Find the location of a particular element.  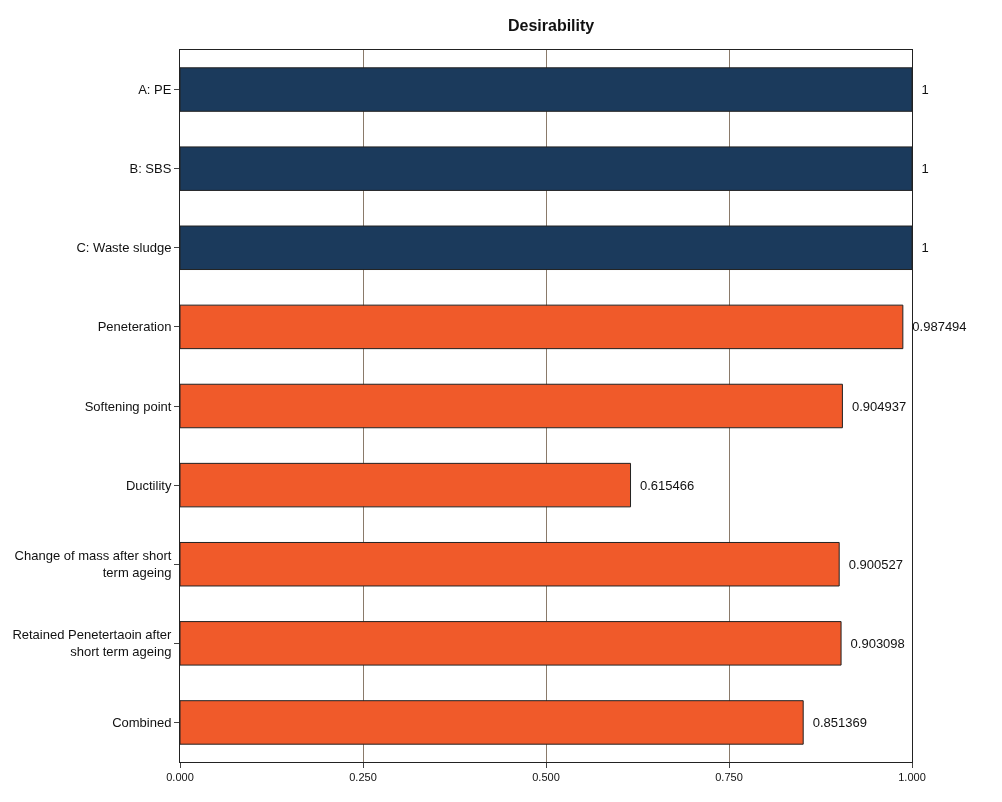

x-tick-label: 0.250 is located at coordinates (363, 777).